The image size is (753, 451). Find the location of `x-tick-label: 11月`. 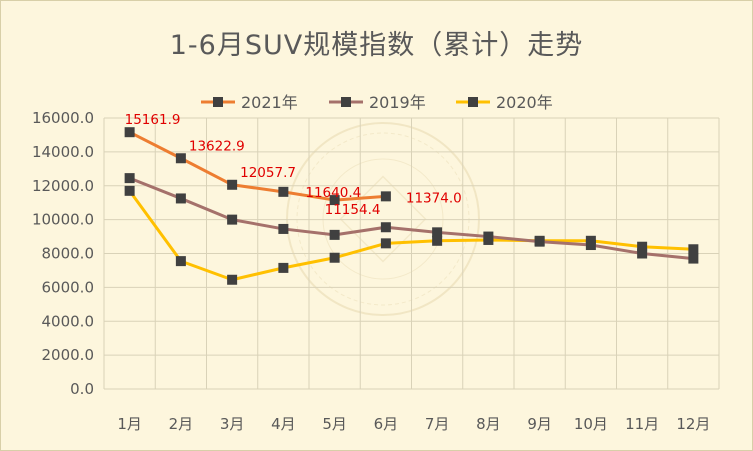

x-tick-label: 11月 is located at coordinates (642, 424).